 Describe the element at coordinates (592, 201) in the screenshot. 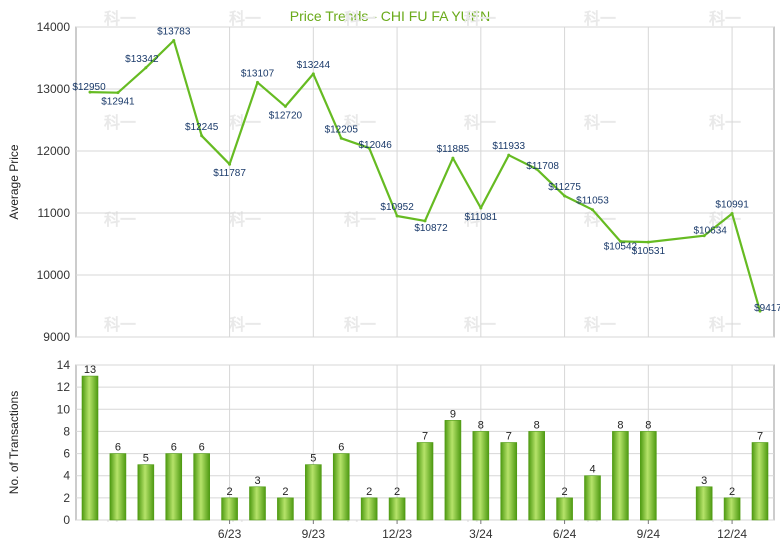

I see `price-data-label: $11053` at that location.